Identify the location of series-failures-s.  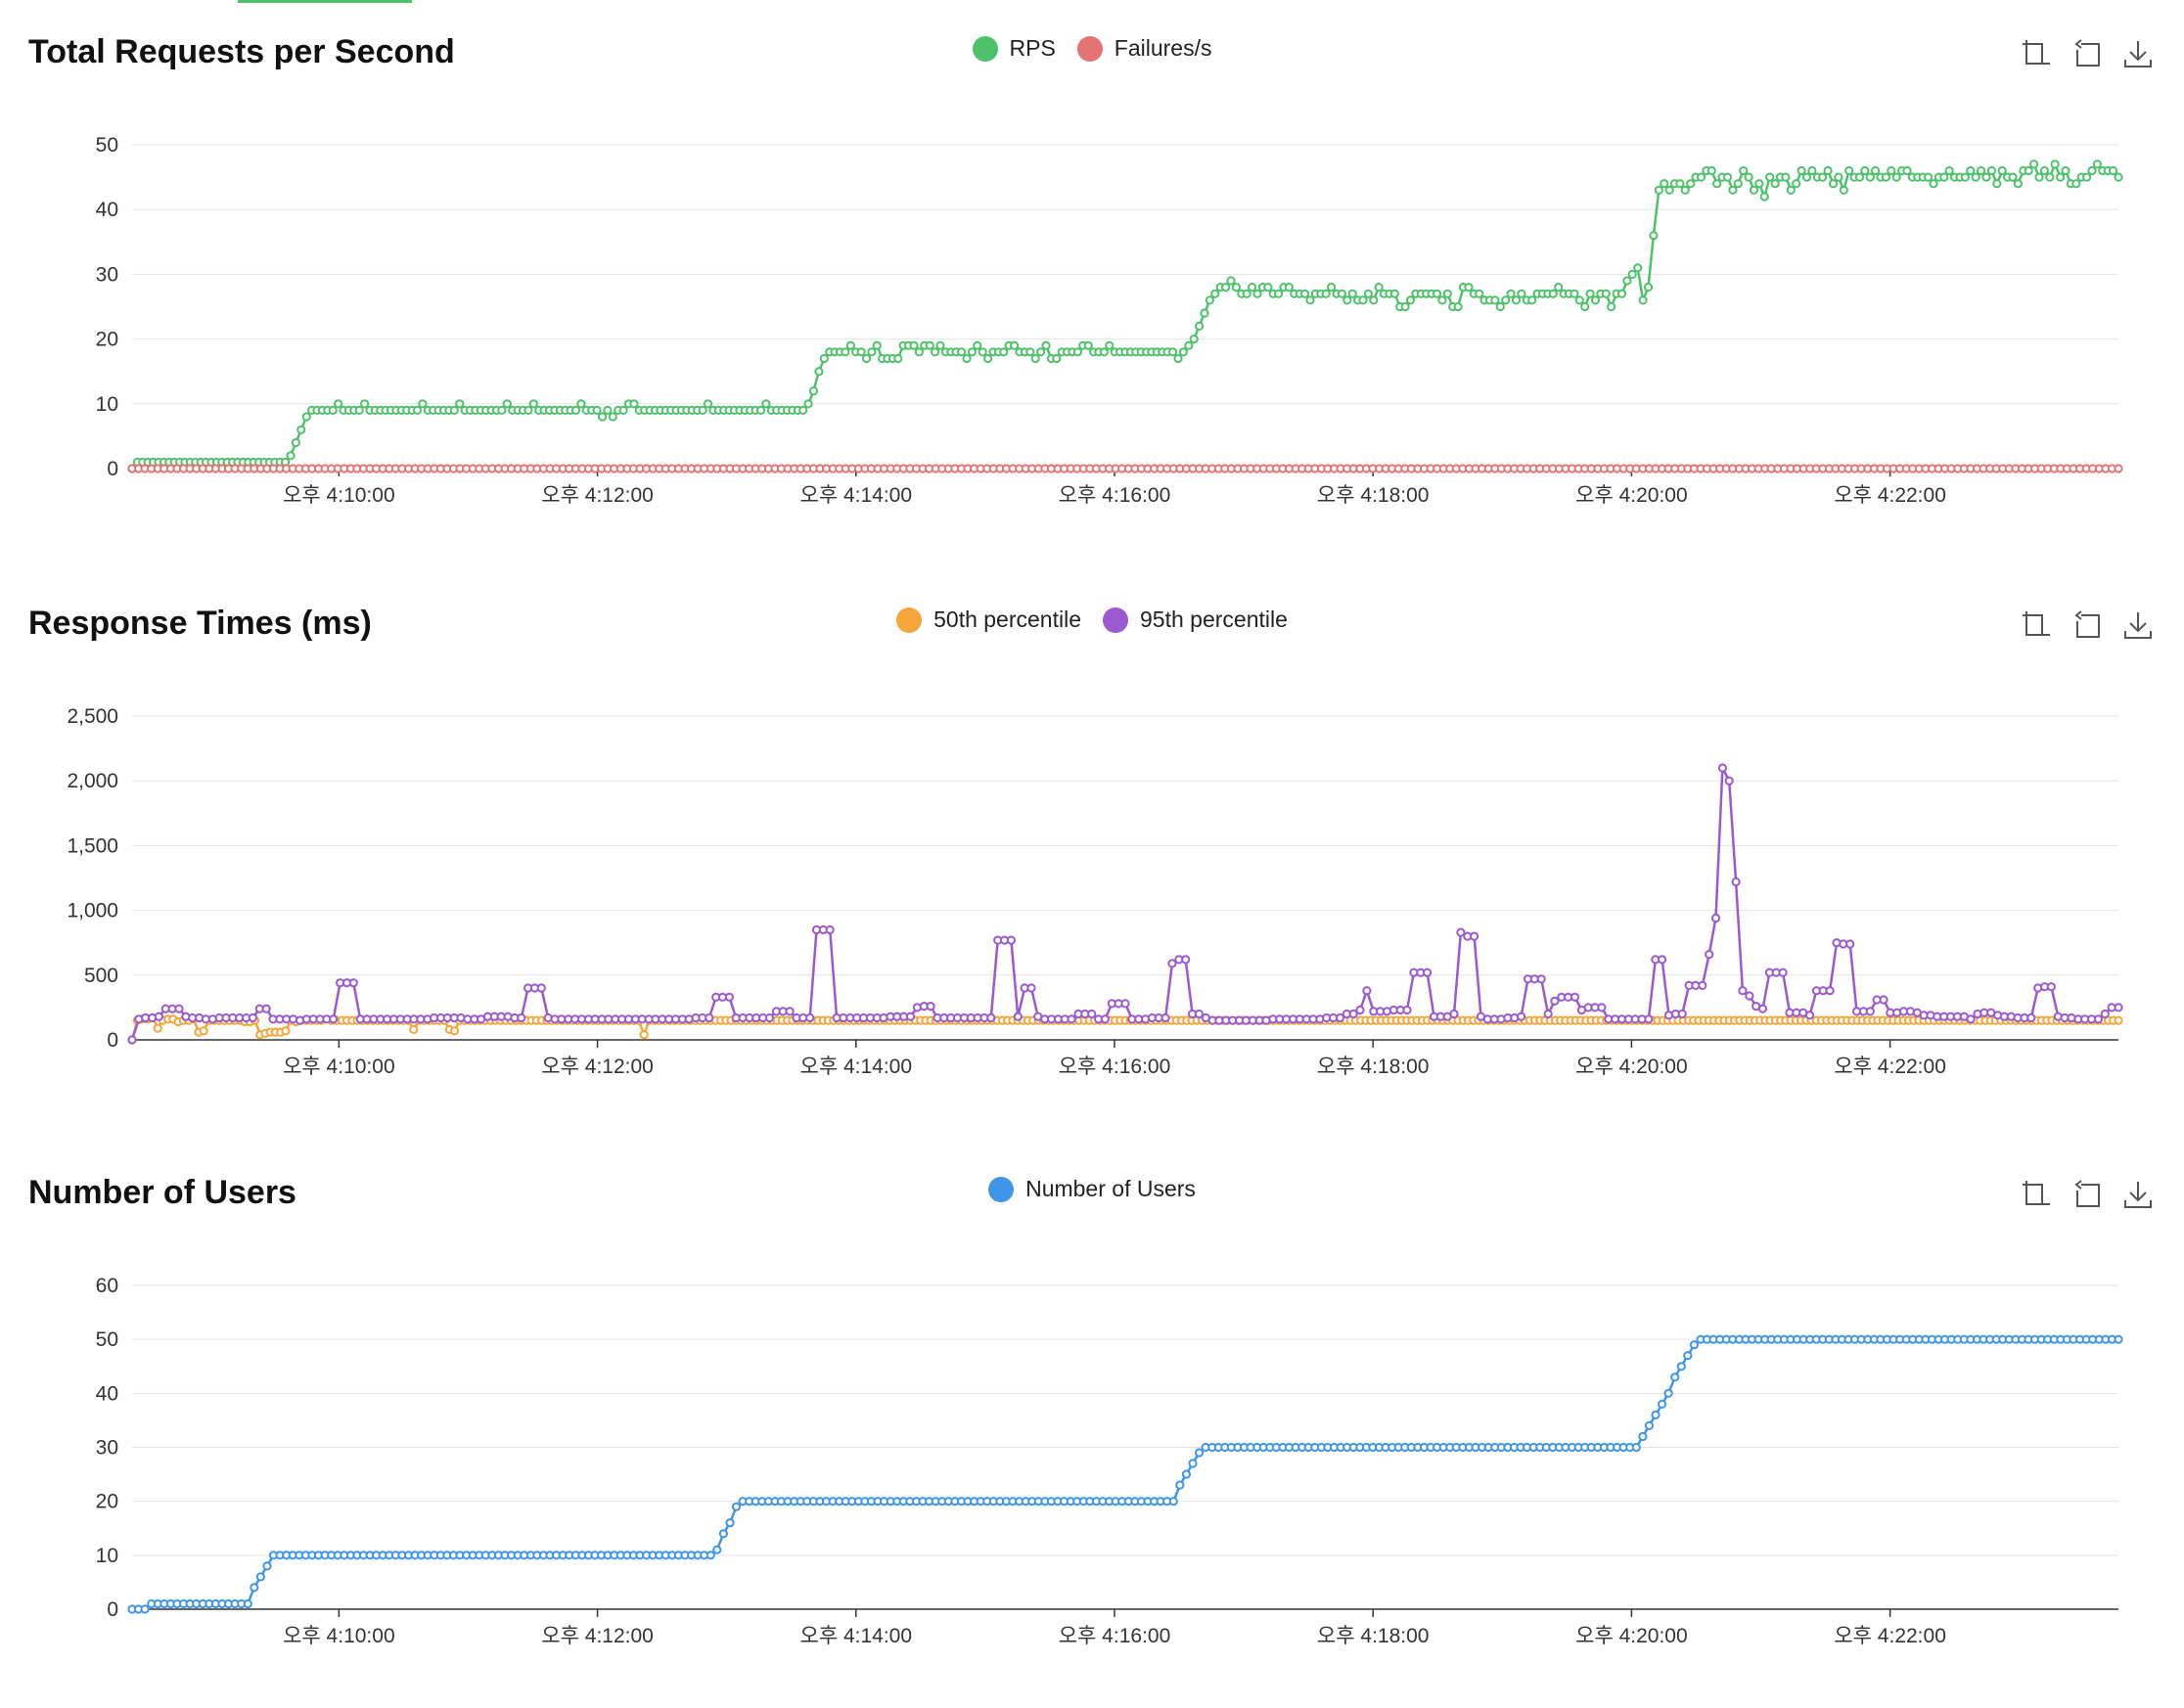
(1125, 468).